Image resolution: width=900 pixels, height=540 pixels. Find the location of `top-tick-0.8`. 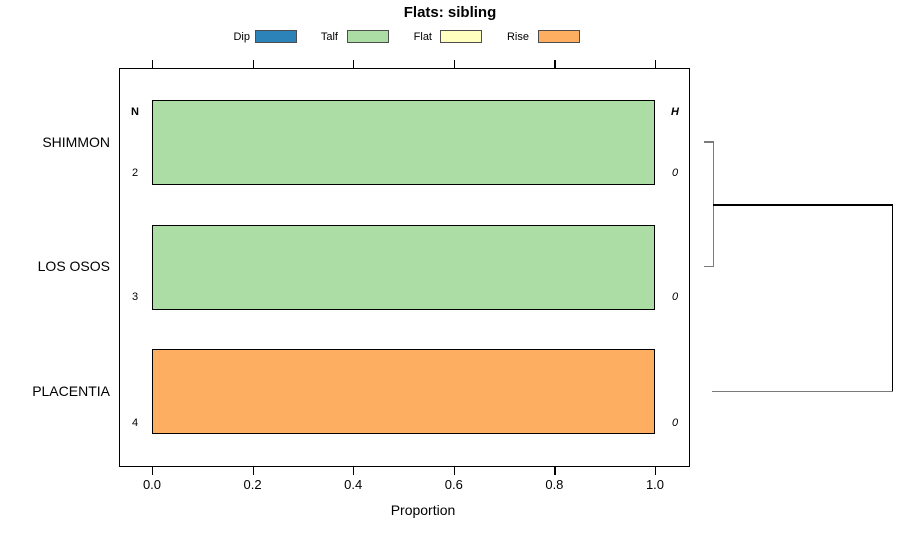

top-tick-0.8 is located at coordinates (555, 64).